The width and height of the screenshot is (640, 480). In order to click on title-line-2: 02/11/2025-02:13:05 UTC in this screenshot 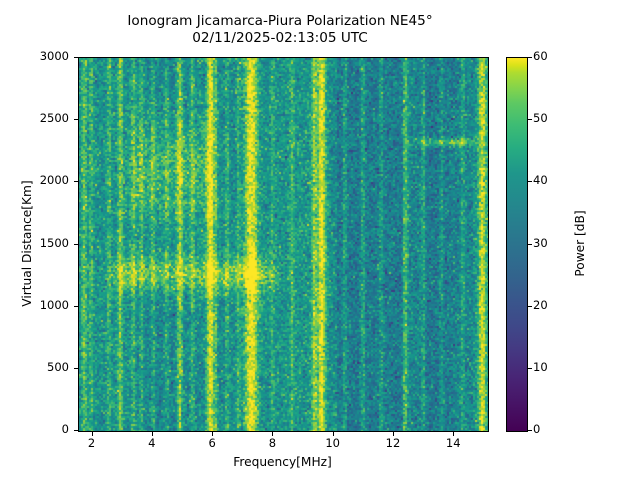, I will do `click(280, 38)`.